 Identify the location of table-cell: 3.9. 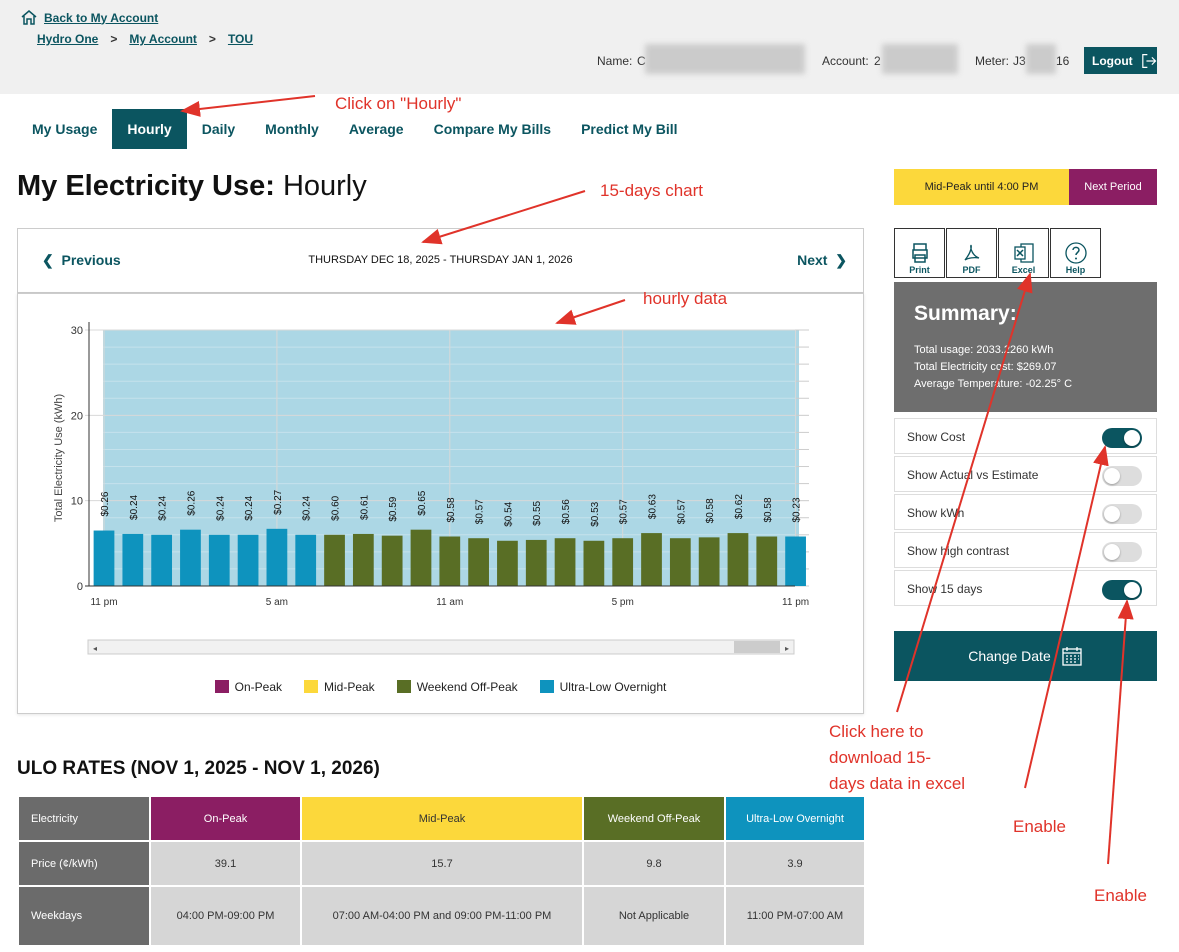
(795, 863).